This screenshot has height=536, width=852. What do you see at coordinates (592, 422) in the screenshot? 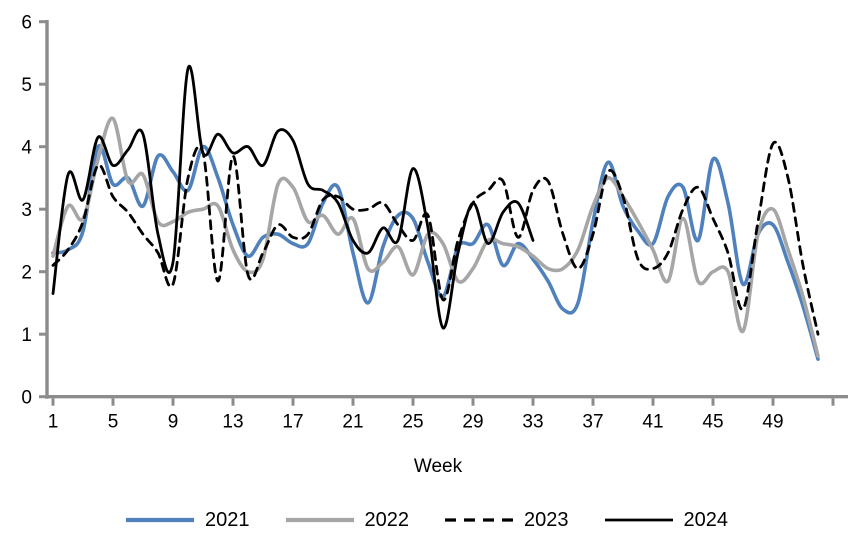
I see `x-tick-label: 37` at bounding box center [592, 422].